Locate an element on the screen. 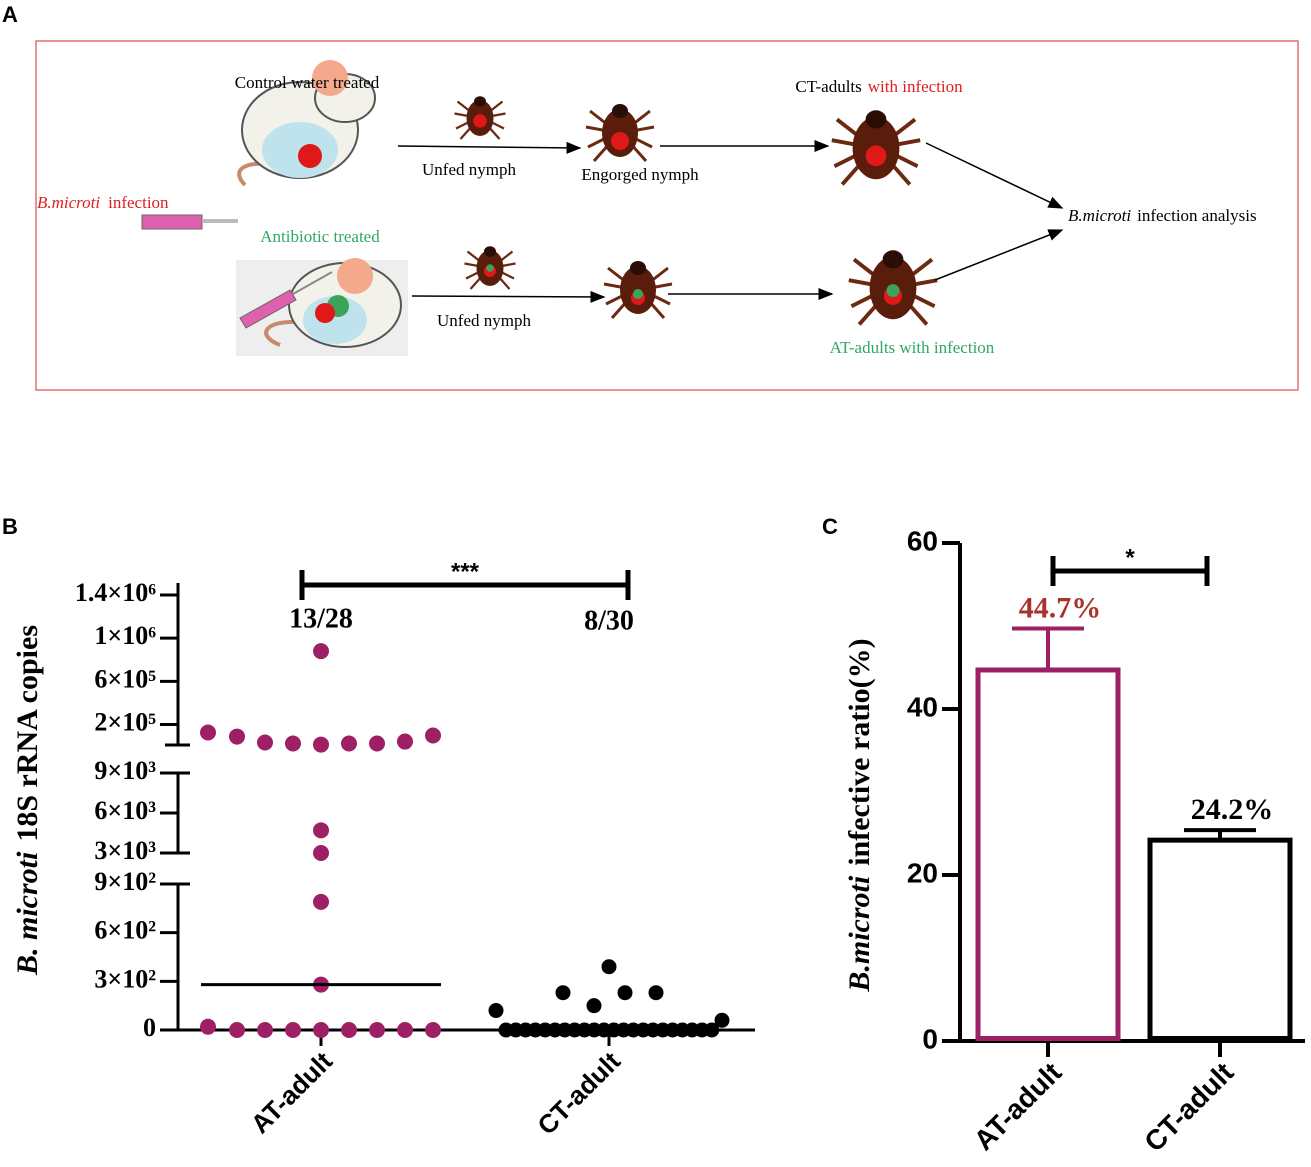 This screenshot has height=1167, width=1311. syringe is located at coordinates (189, 222).